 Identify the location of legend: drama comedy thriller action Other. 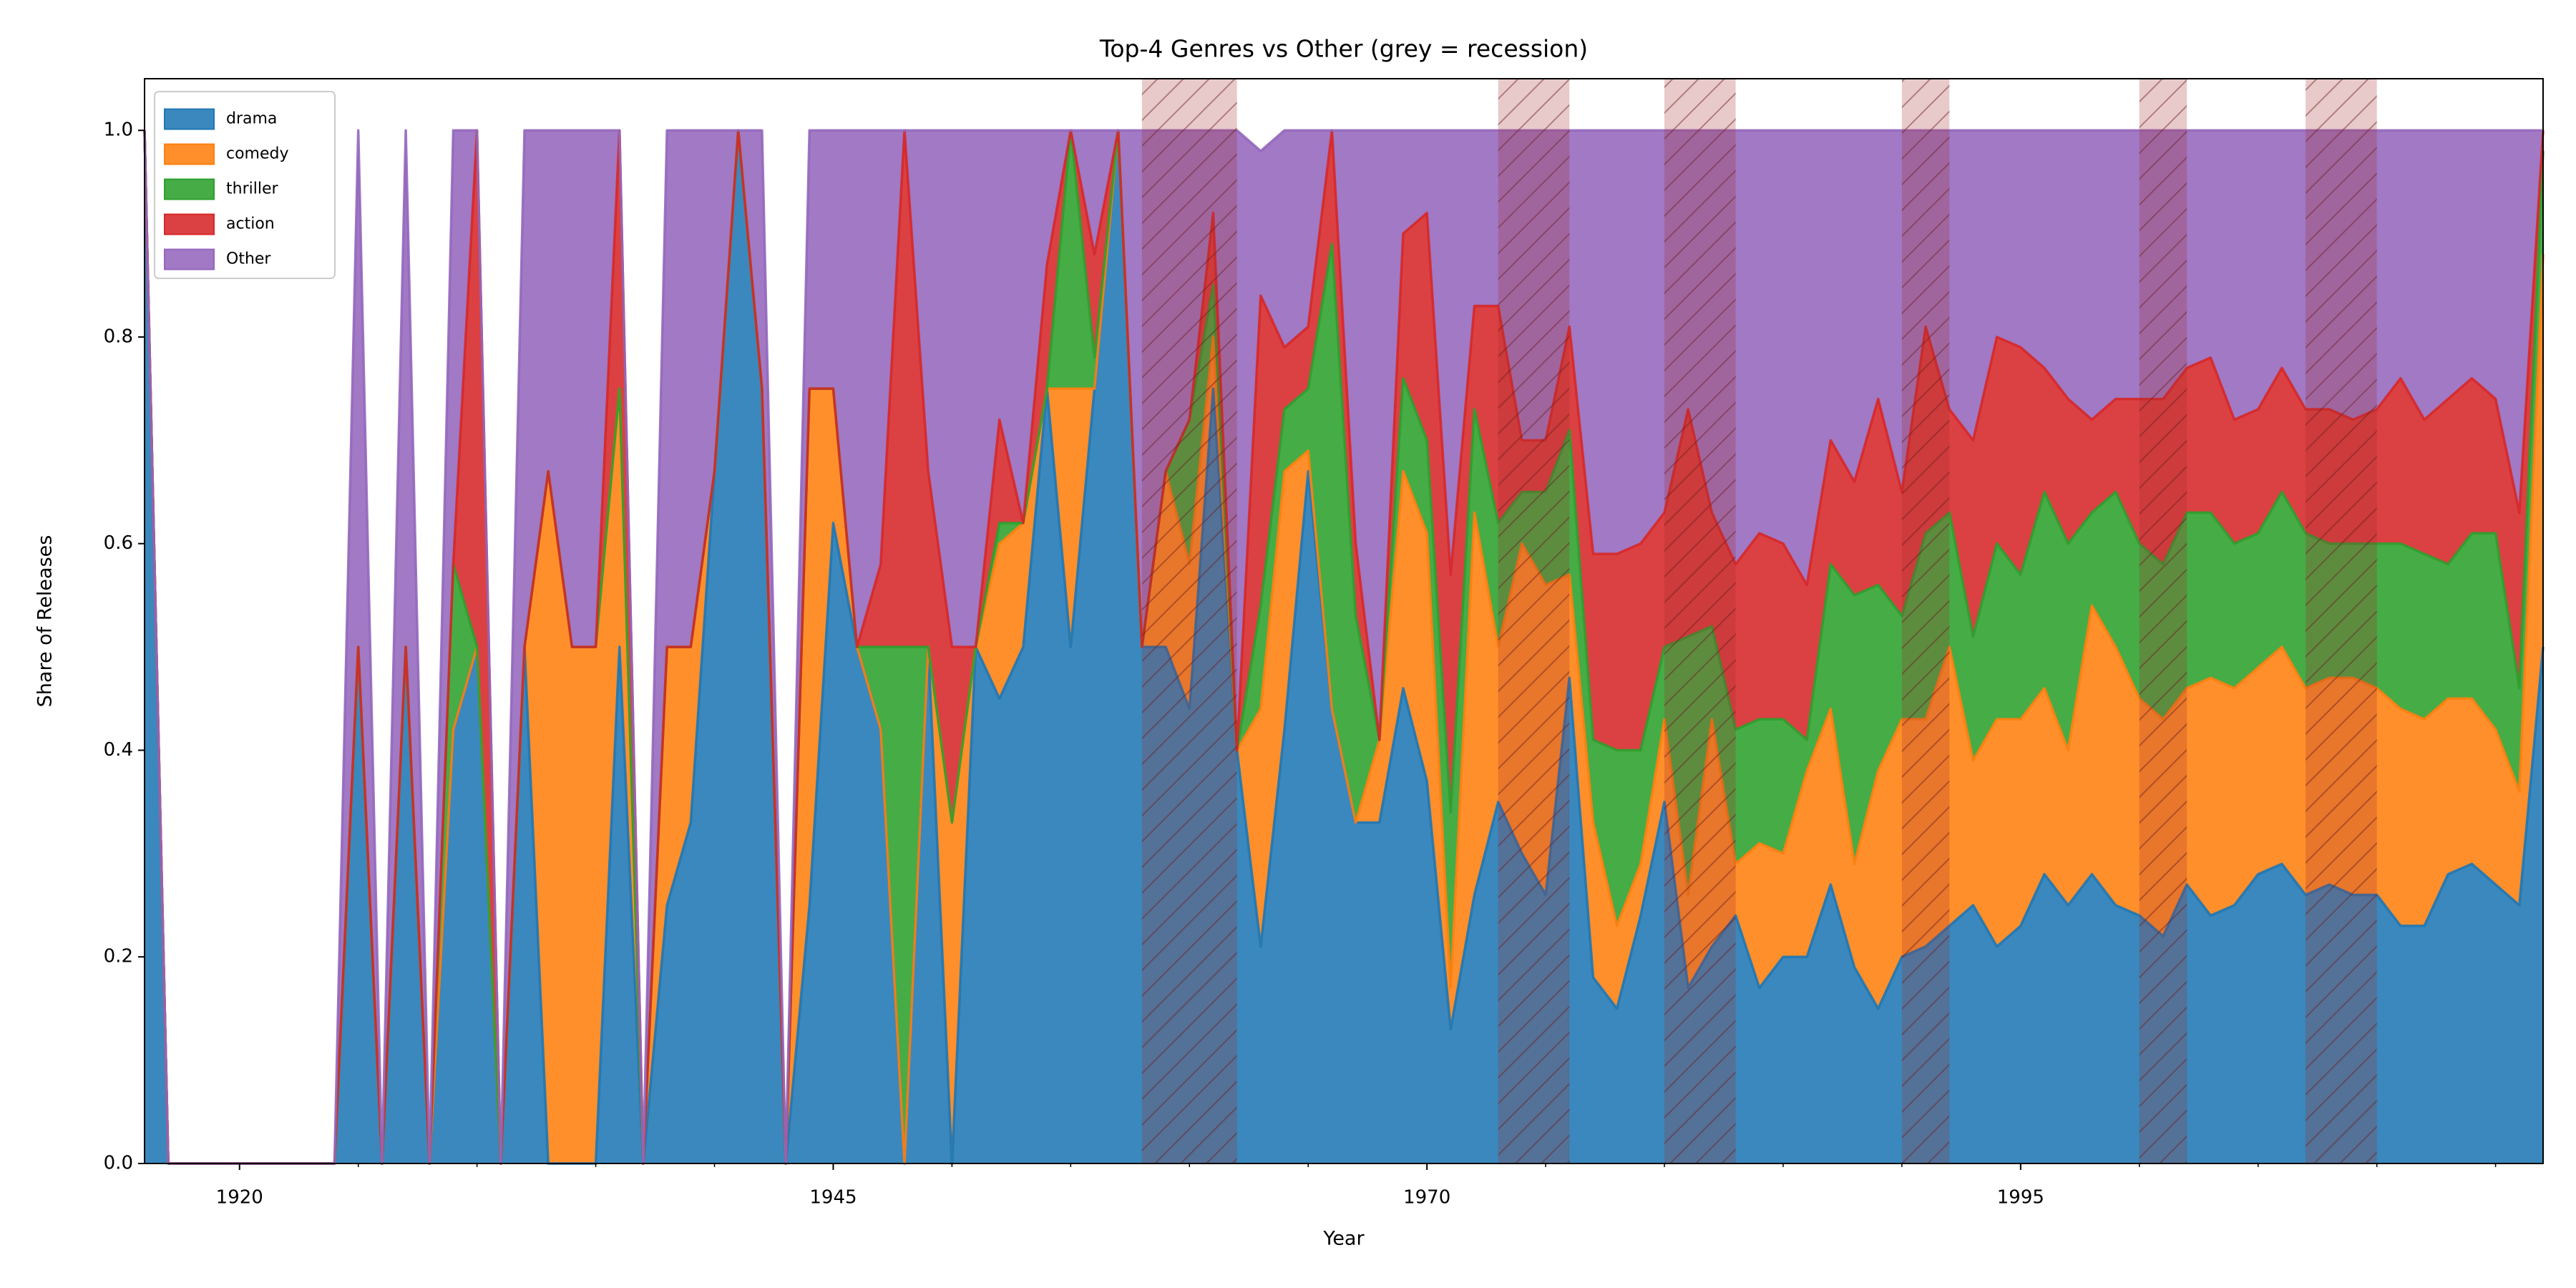
(245, 185).